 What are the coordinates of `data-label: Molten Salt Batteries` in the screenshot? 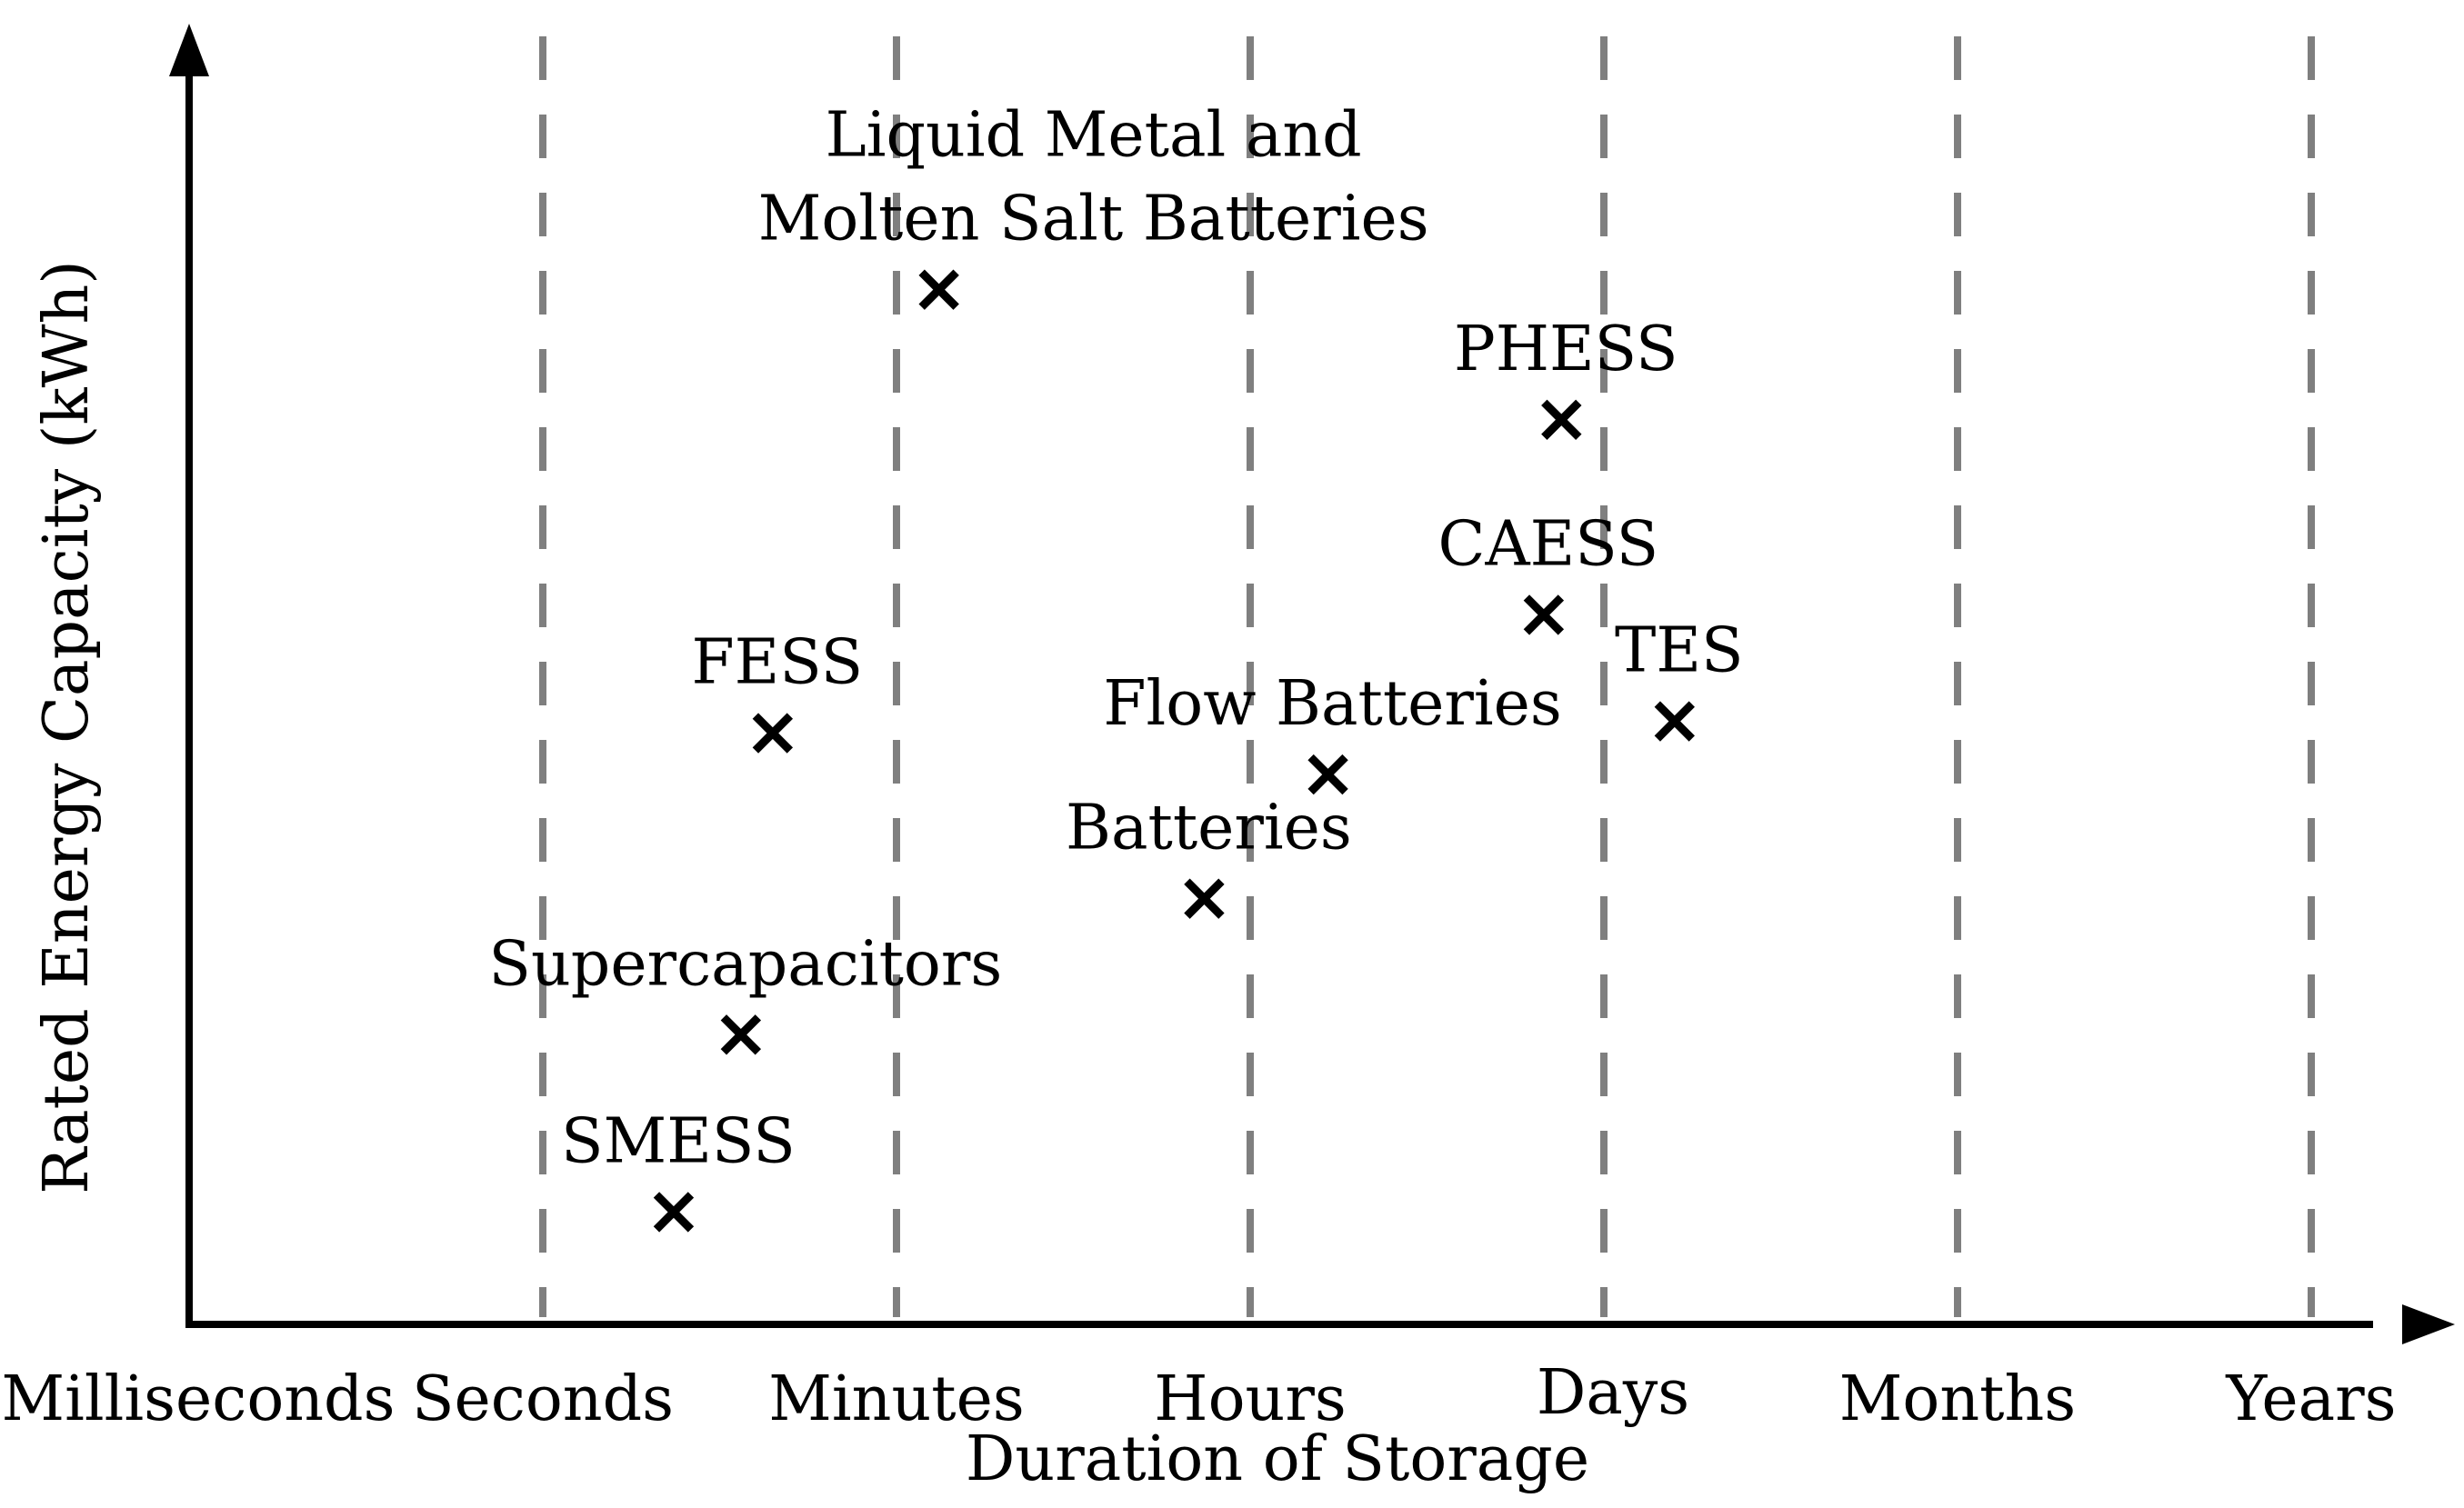 It's located at (1094, 219).